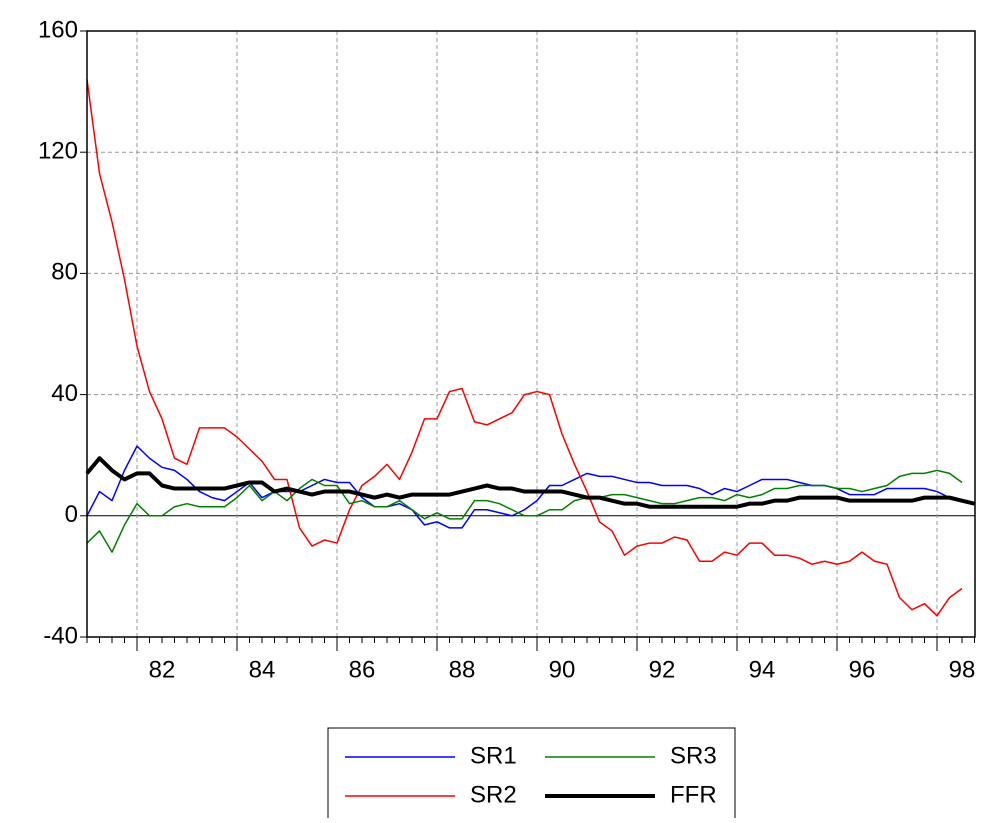 The width and height of the screenshot is (983, 823). Describe the element at coordinates (562, 669) in the screenshot. I see `x-tick-label: 90` at that location.